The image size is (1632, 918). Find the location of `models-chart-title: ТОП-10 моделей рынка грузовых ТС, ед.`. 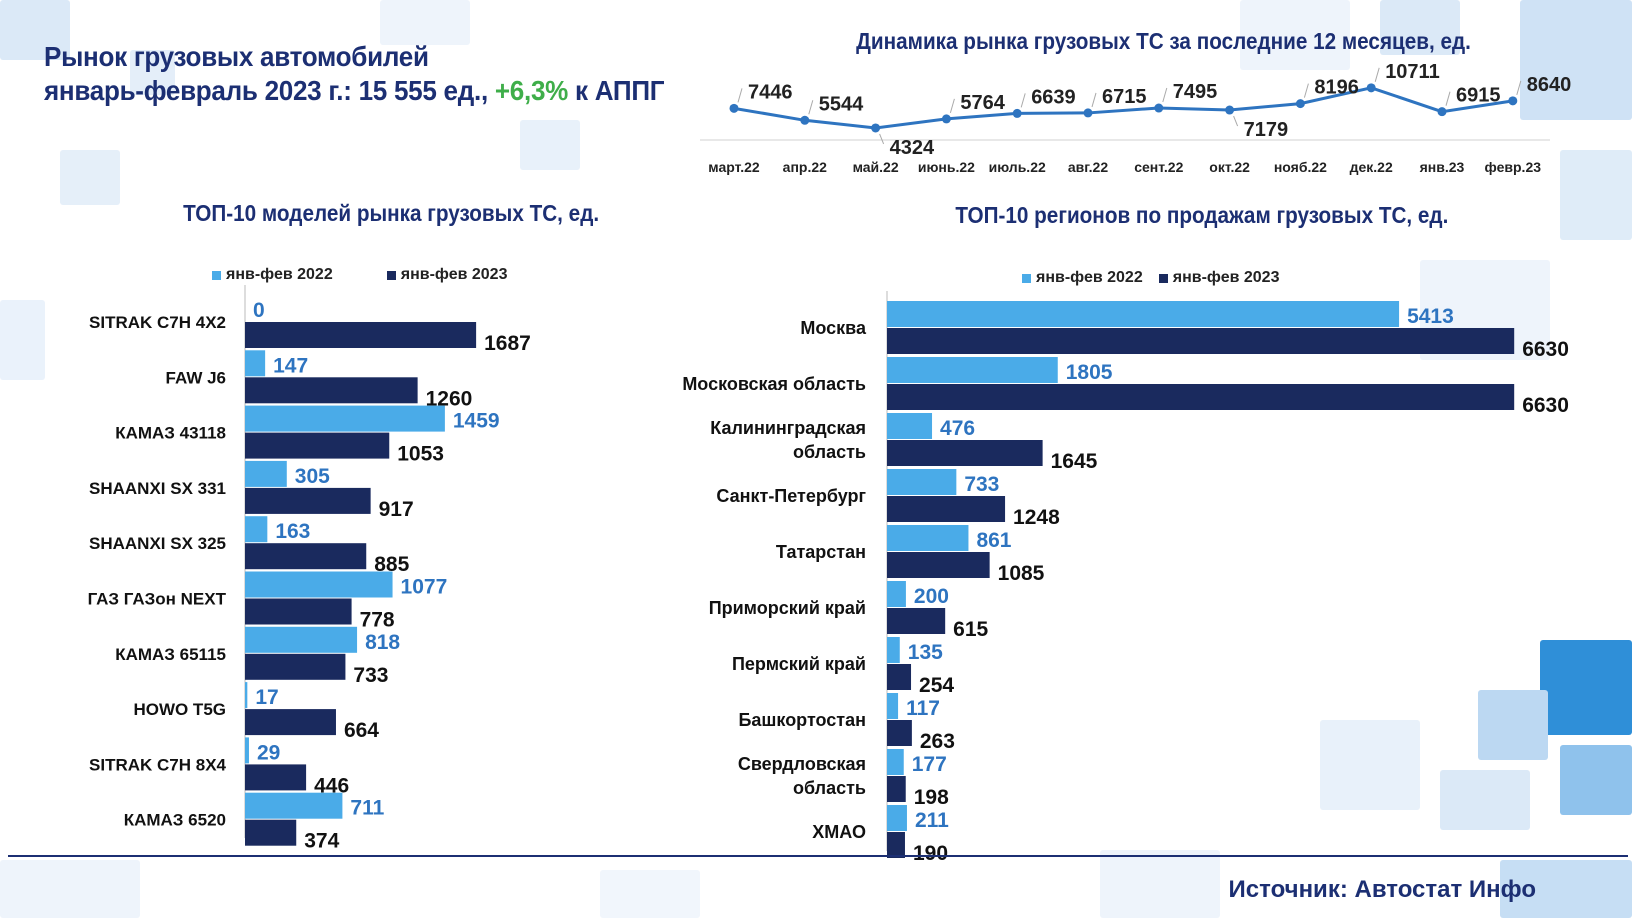

models-chart-title: ТОП-10 моделей рынка грузовых ТС, ед. is located at coordinates (391, 213).